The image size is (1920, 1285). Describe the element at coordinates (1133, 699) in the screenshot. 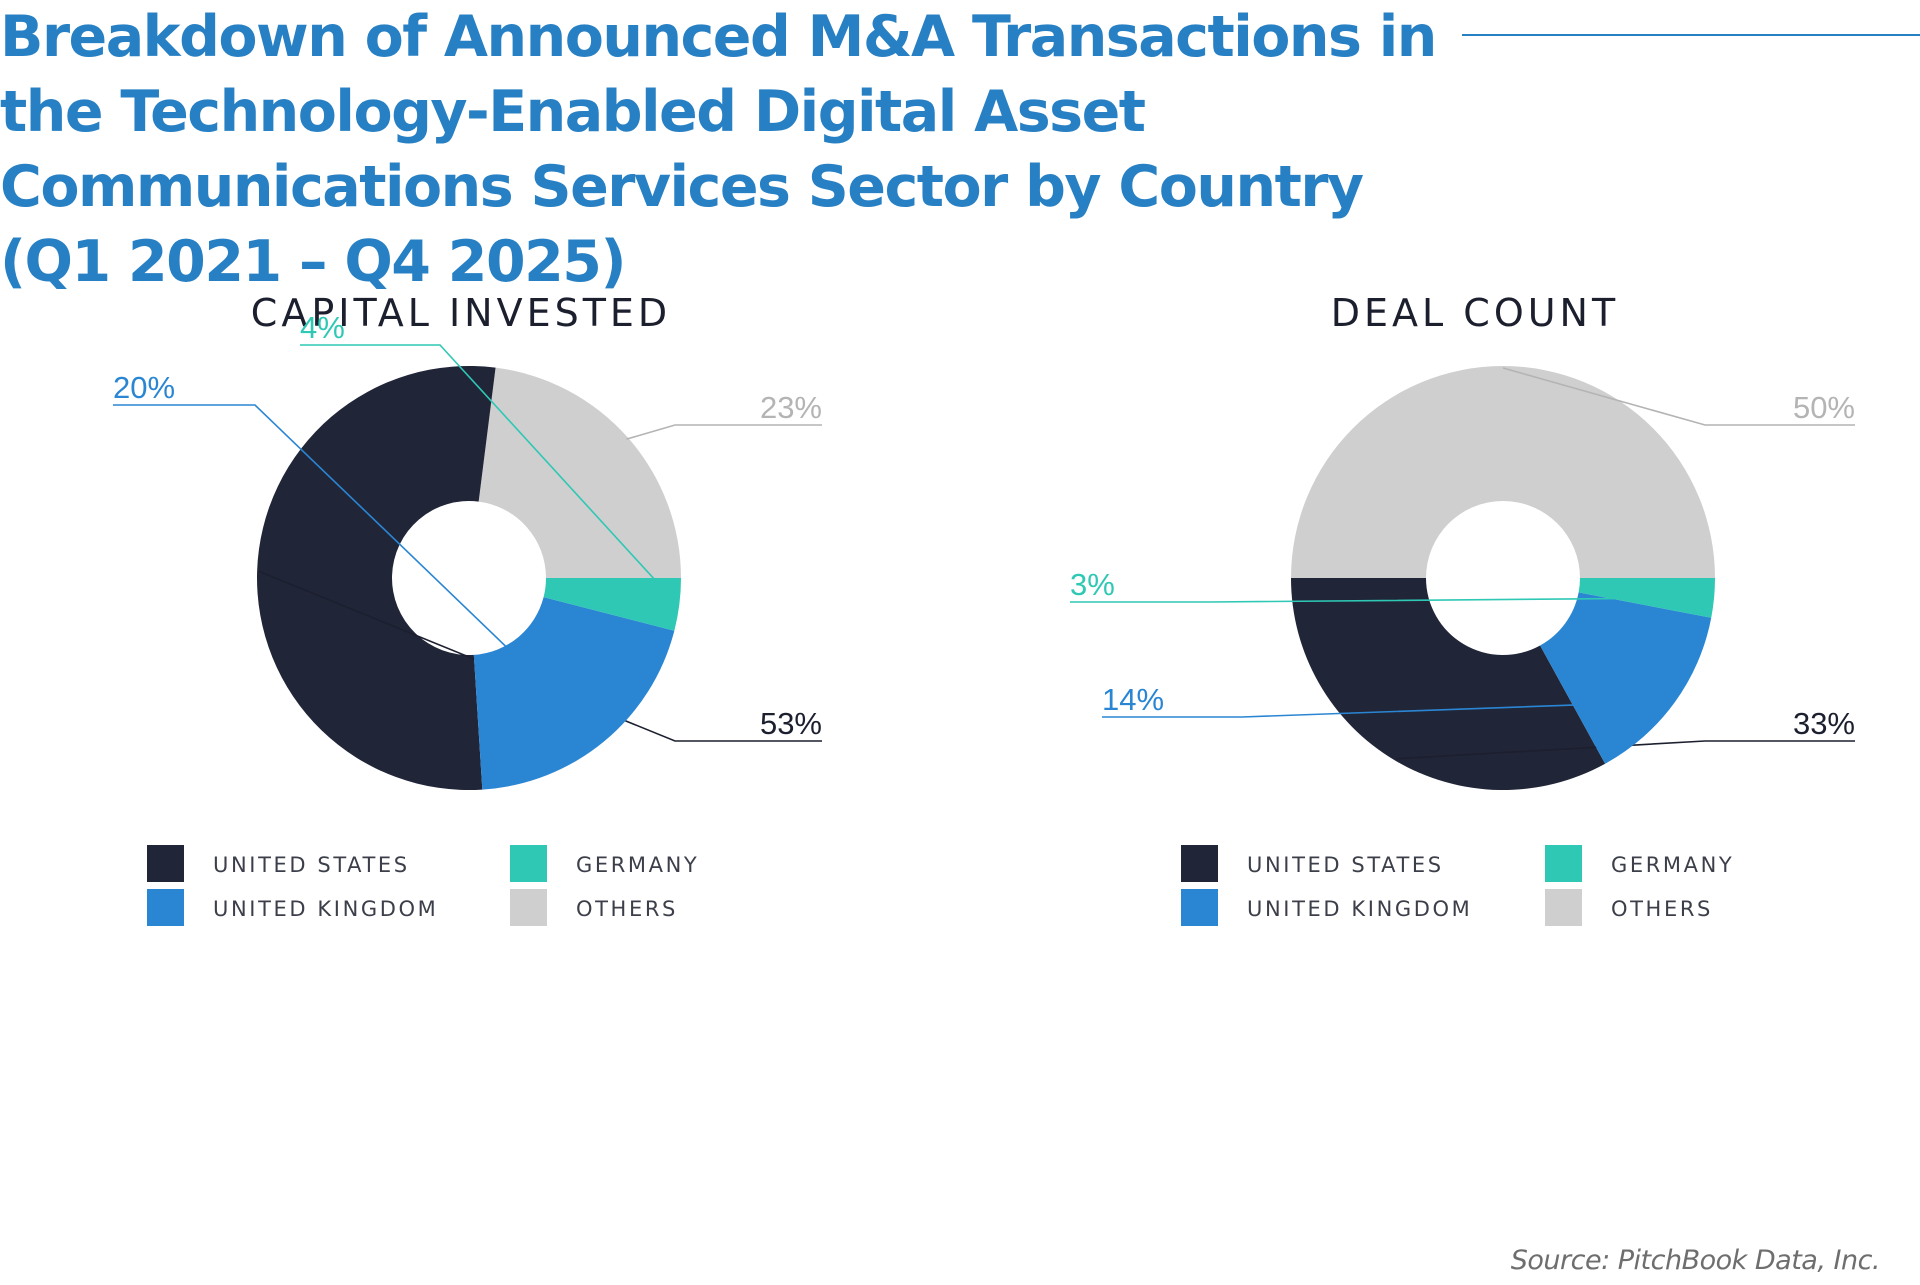

I see `data-label-united-kingdom: 14%` at that location.